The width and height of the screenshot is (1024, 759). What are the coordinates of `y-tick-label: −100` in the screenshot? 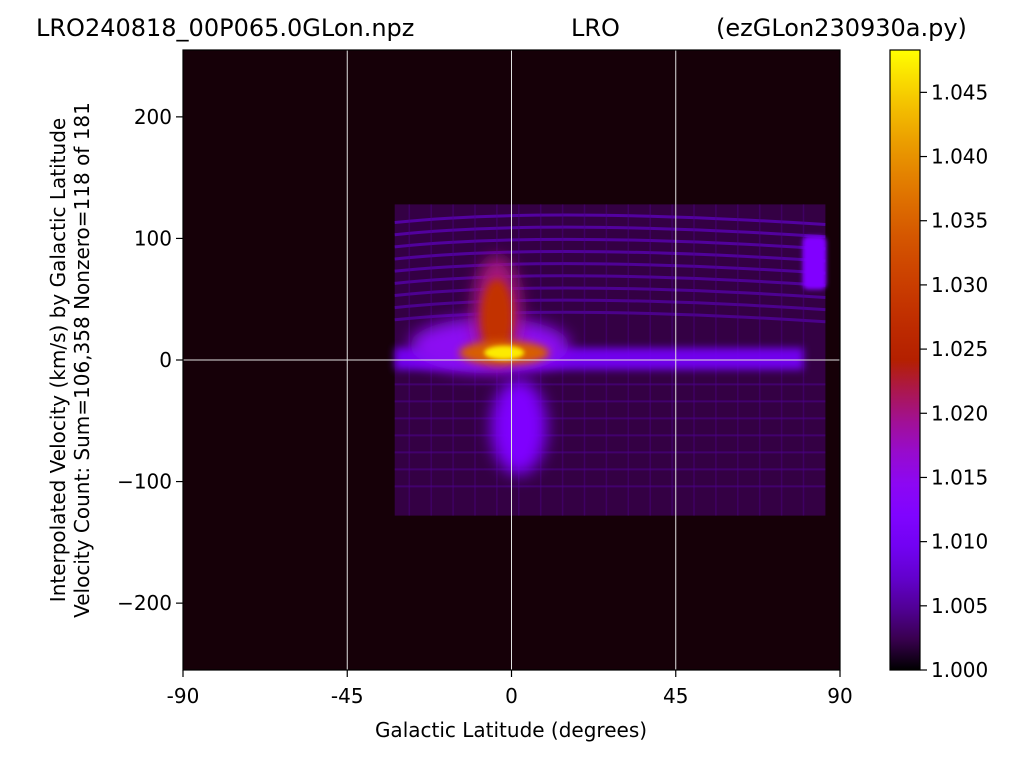 It's located at (144, 482).